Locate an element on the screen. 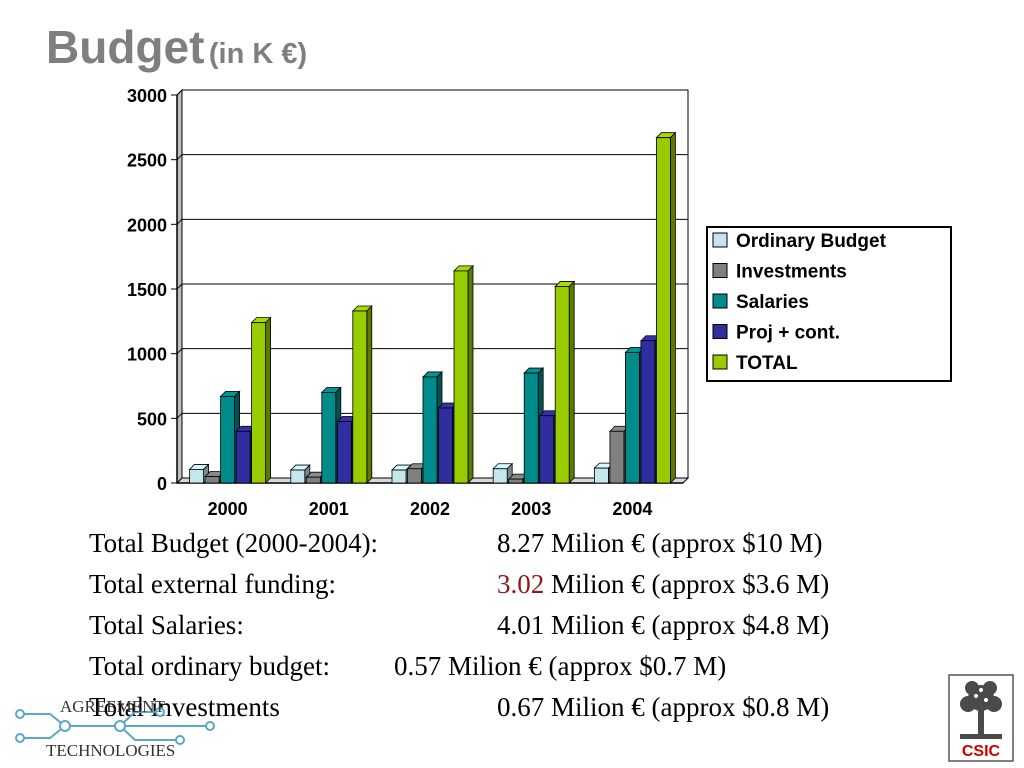 Image resolution: width=1024 pixels, height=768 pixels. page-title: Budget (in K €) is located at coordinates (176, 47).